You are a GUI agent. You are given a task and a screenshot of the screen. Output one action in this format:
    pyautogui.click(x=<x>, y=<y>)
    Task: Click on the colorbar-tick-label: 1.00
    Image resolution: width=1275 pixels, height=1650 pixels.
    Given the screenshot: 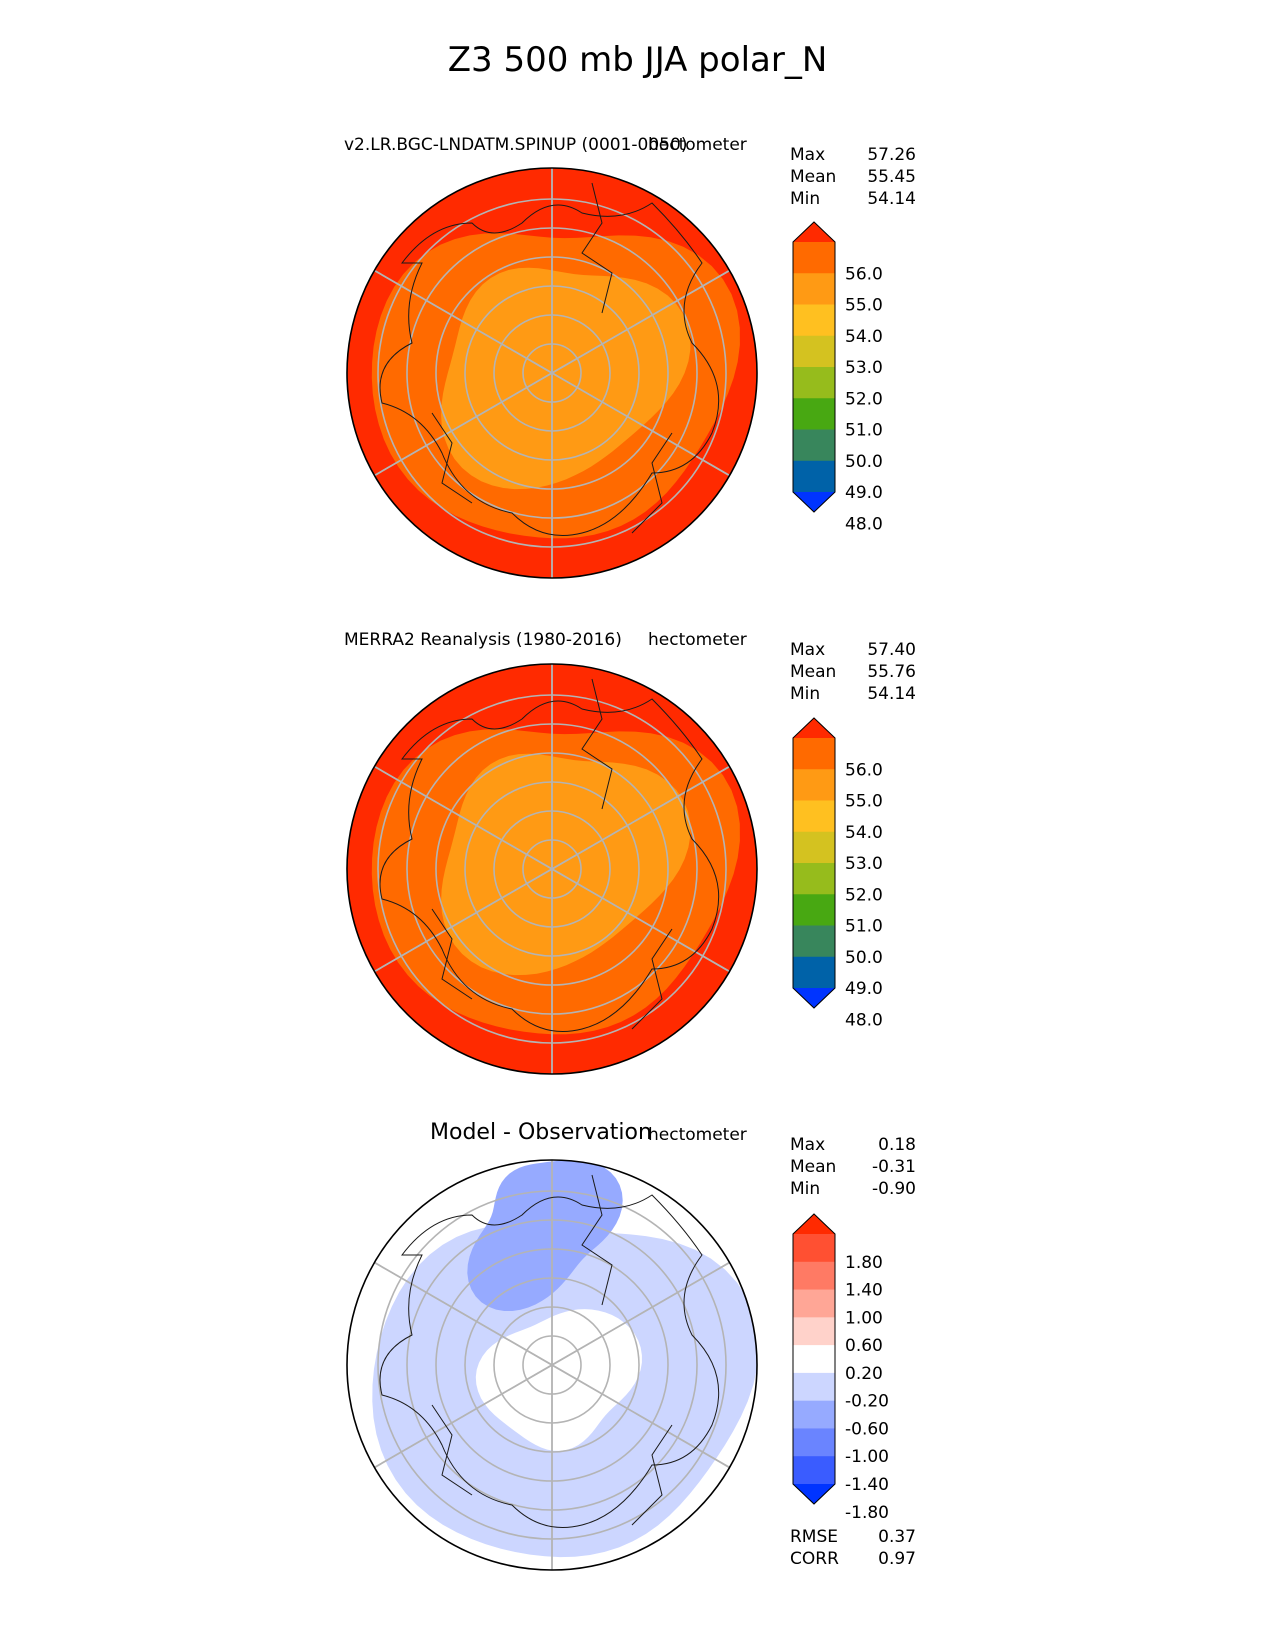 What is the action you would take?
    pyautogui.click(x=864, y=1318)
    